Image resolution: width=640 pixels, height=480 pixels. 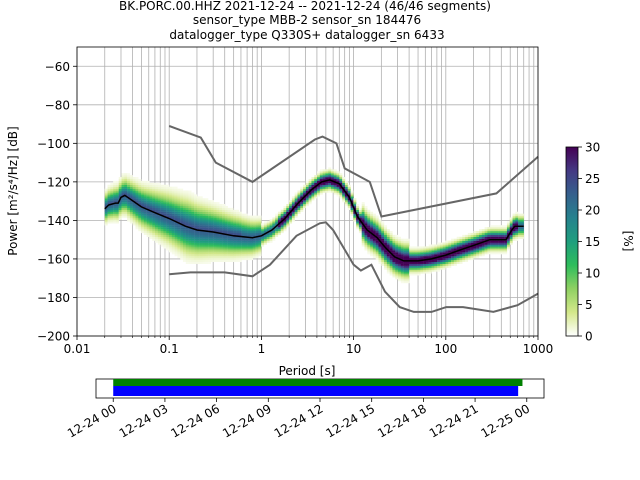 I want to click on time-tick-label: 12-24 03, so click(x=144, y=420).